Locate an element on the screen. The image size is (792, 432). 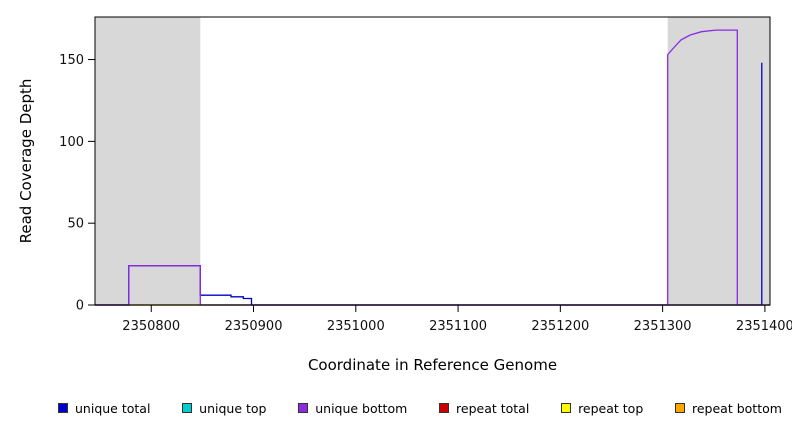
legend-item-unique-total: unique total is located at coordinates (104, 408).